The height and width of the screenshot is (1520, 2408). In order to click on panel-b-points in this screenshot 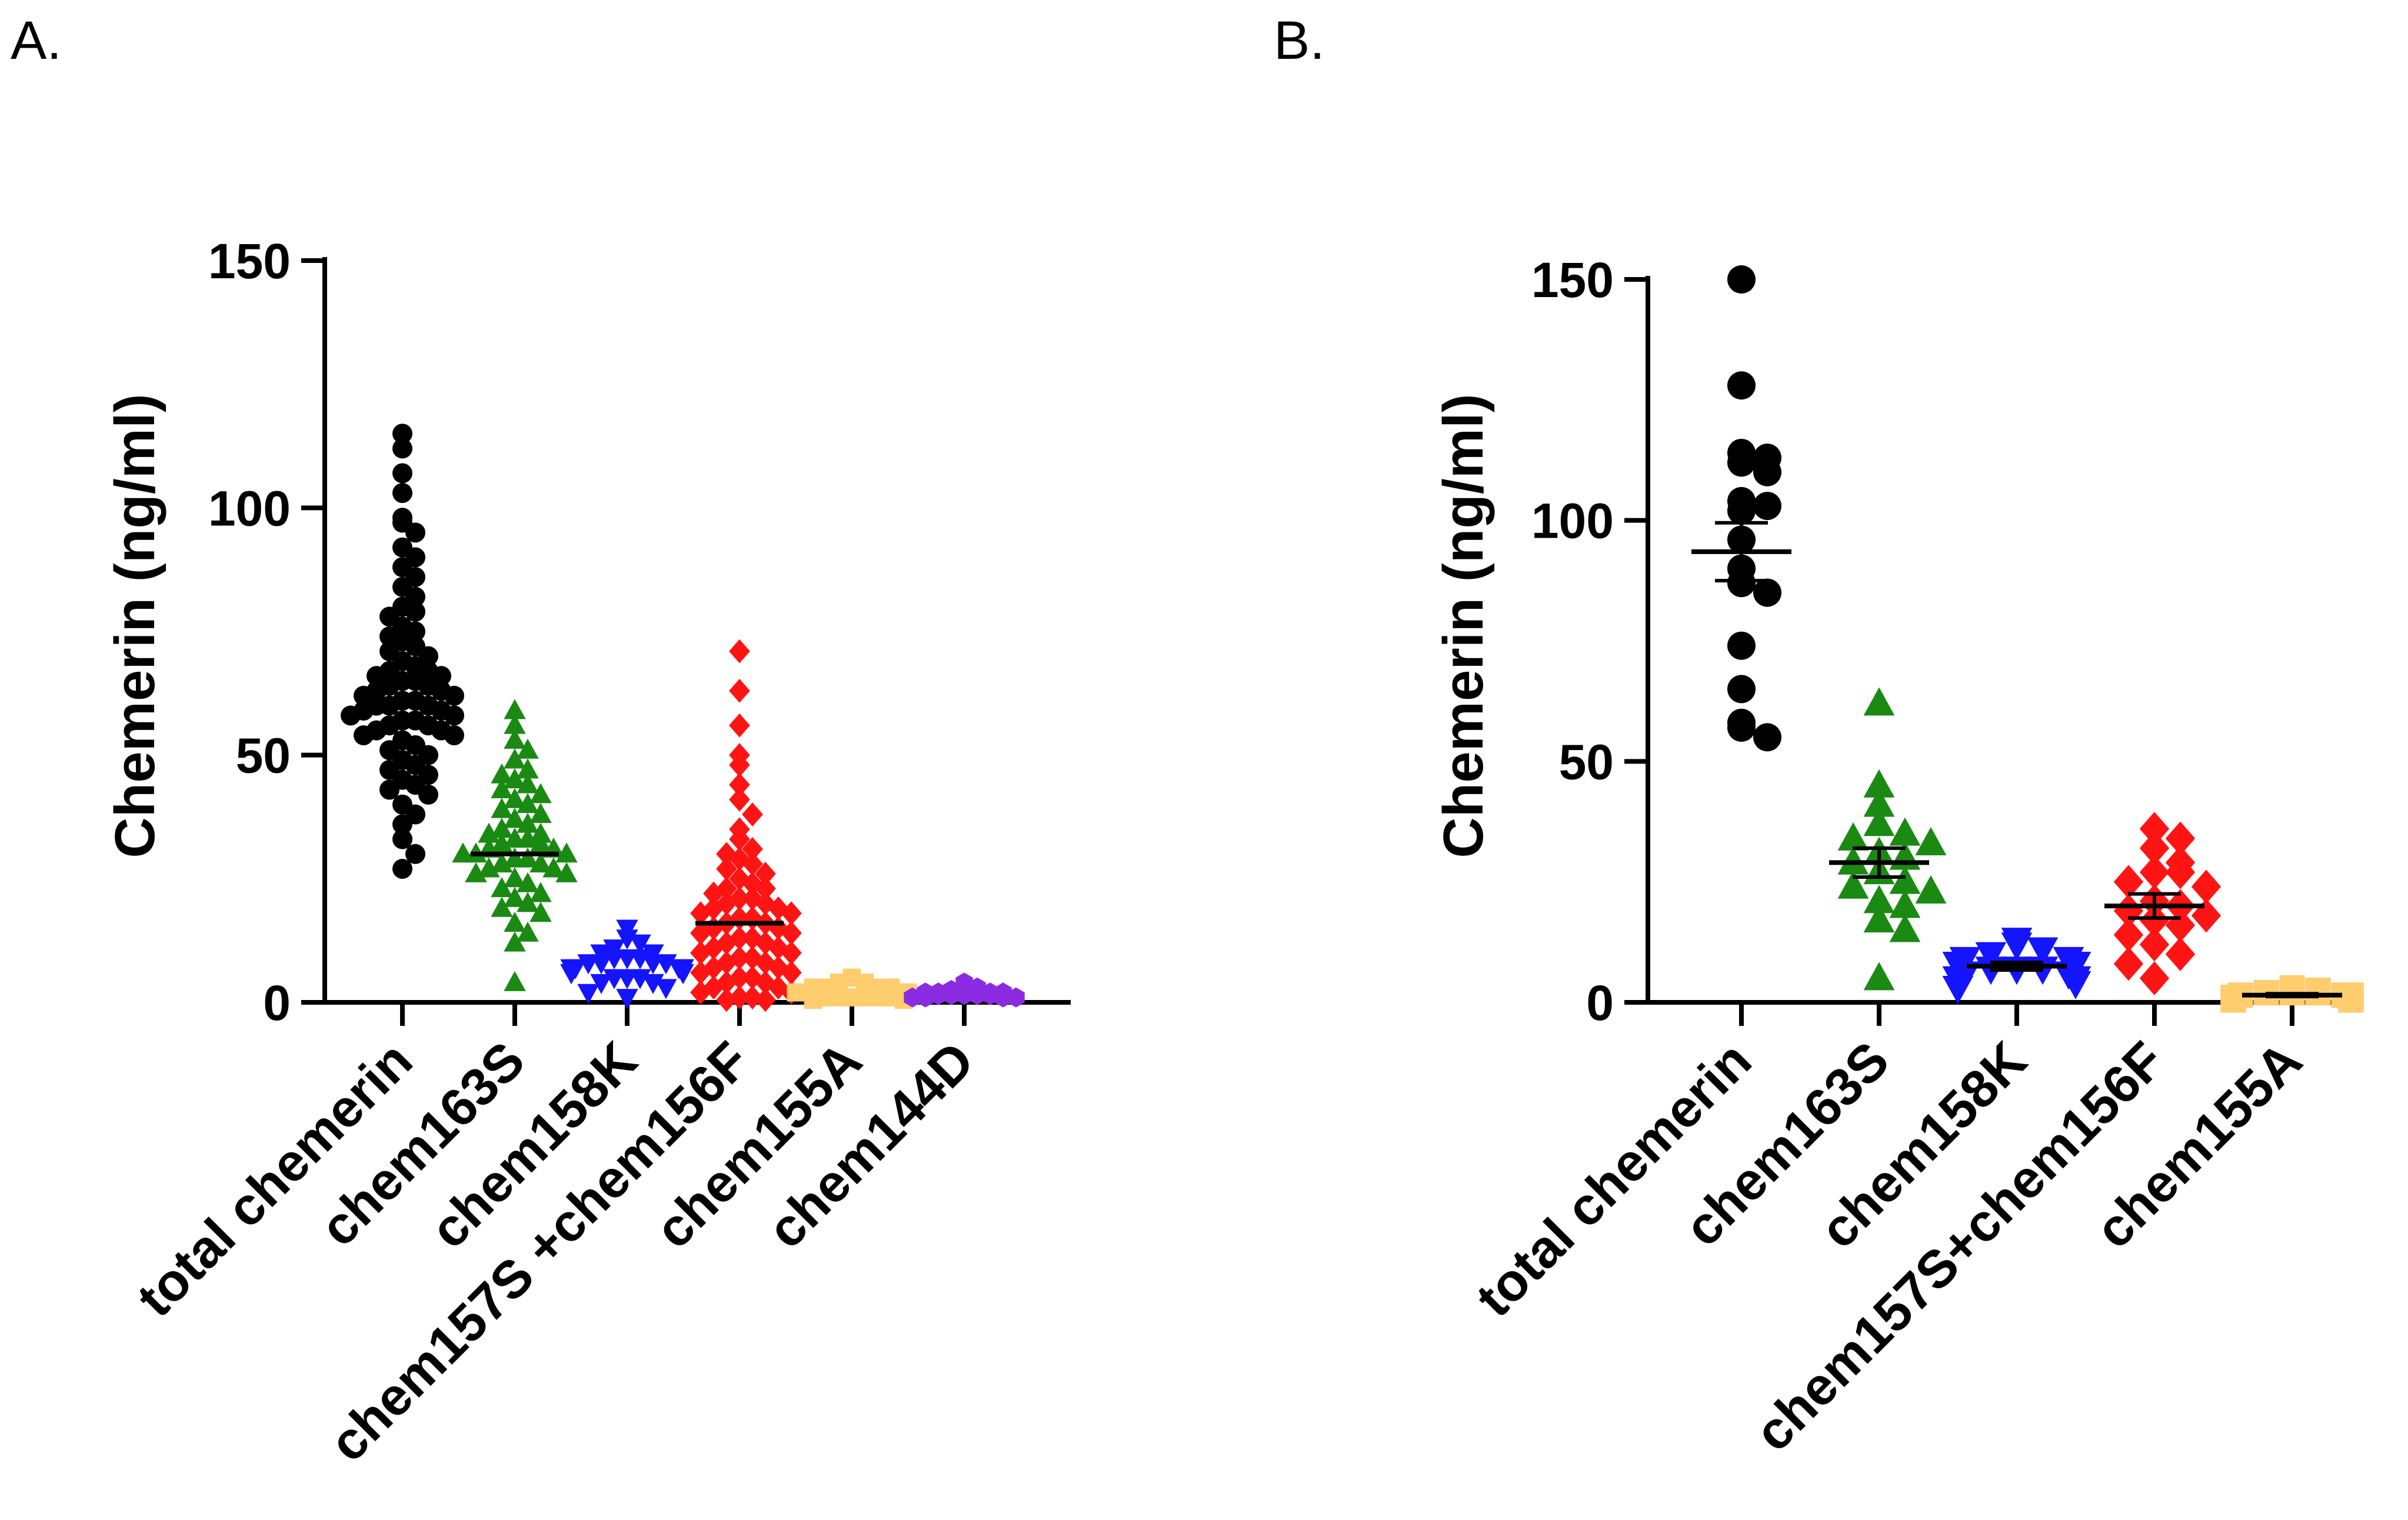, I will do `click(2046, 639)`.